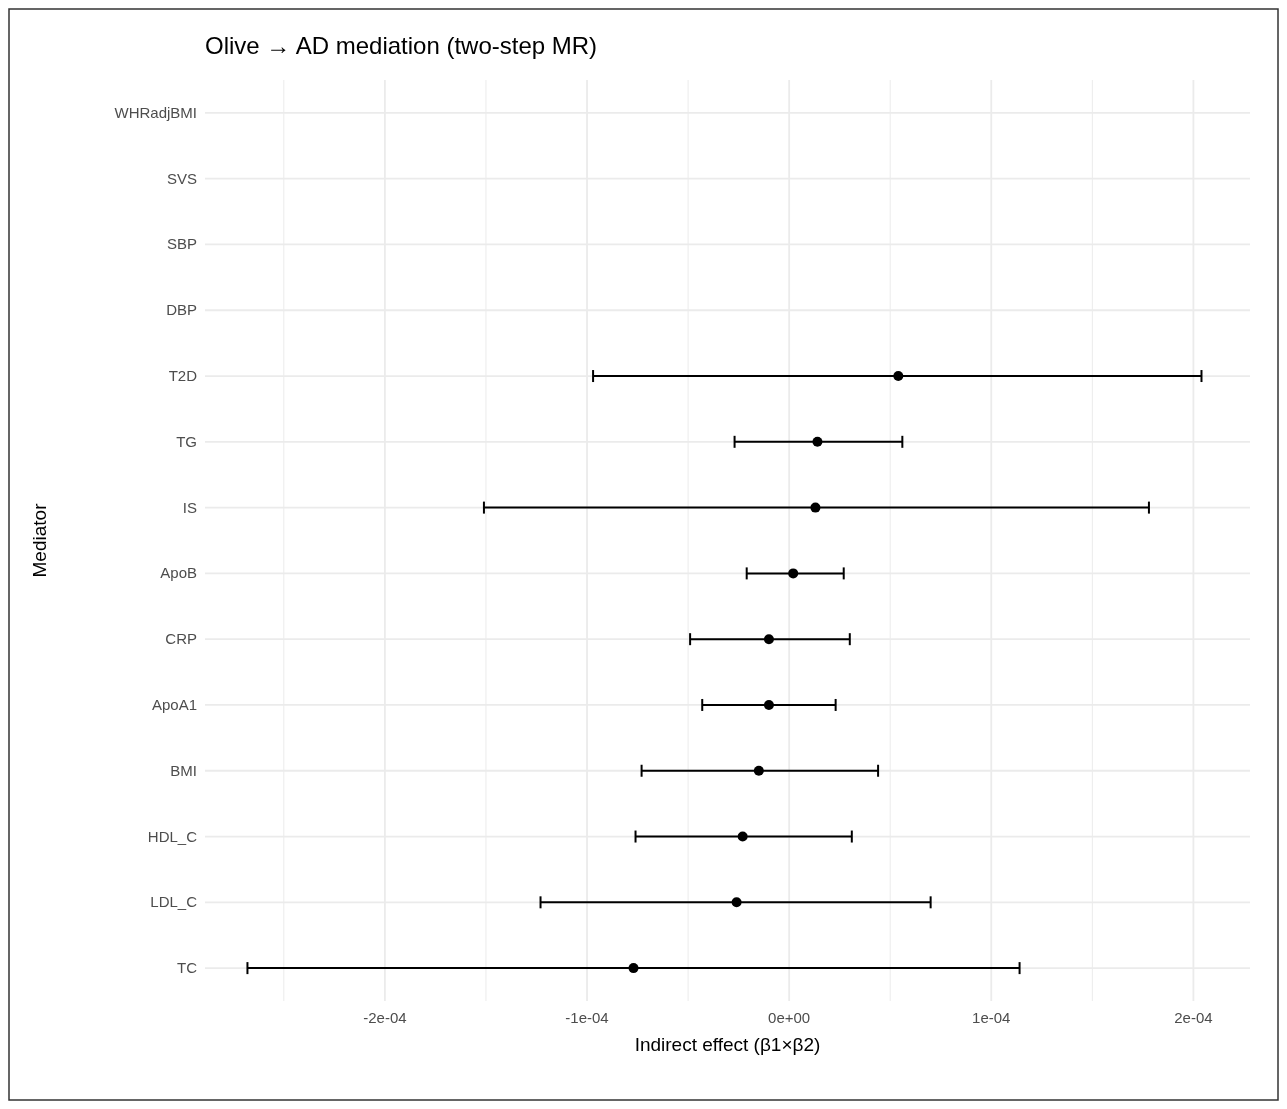  I want to click on x-tick-label: -1e-04, so click(587, 1017).